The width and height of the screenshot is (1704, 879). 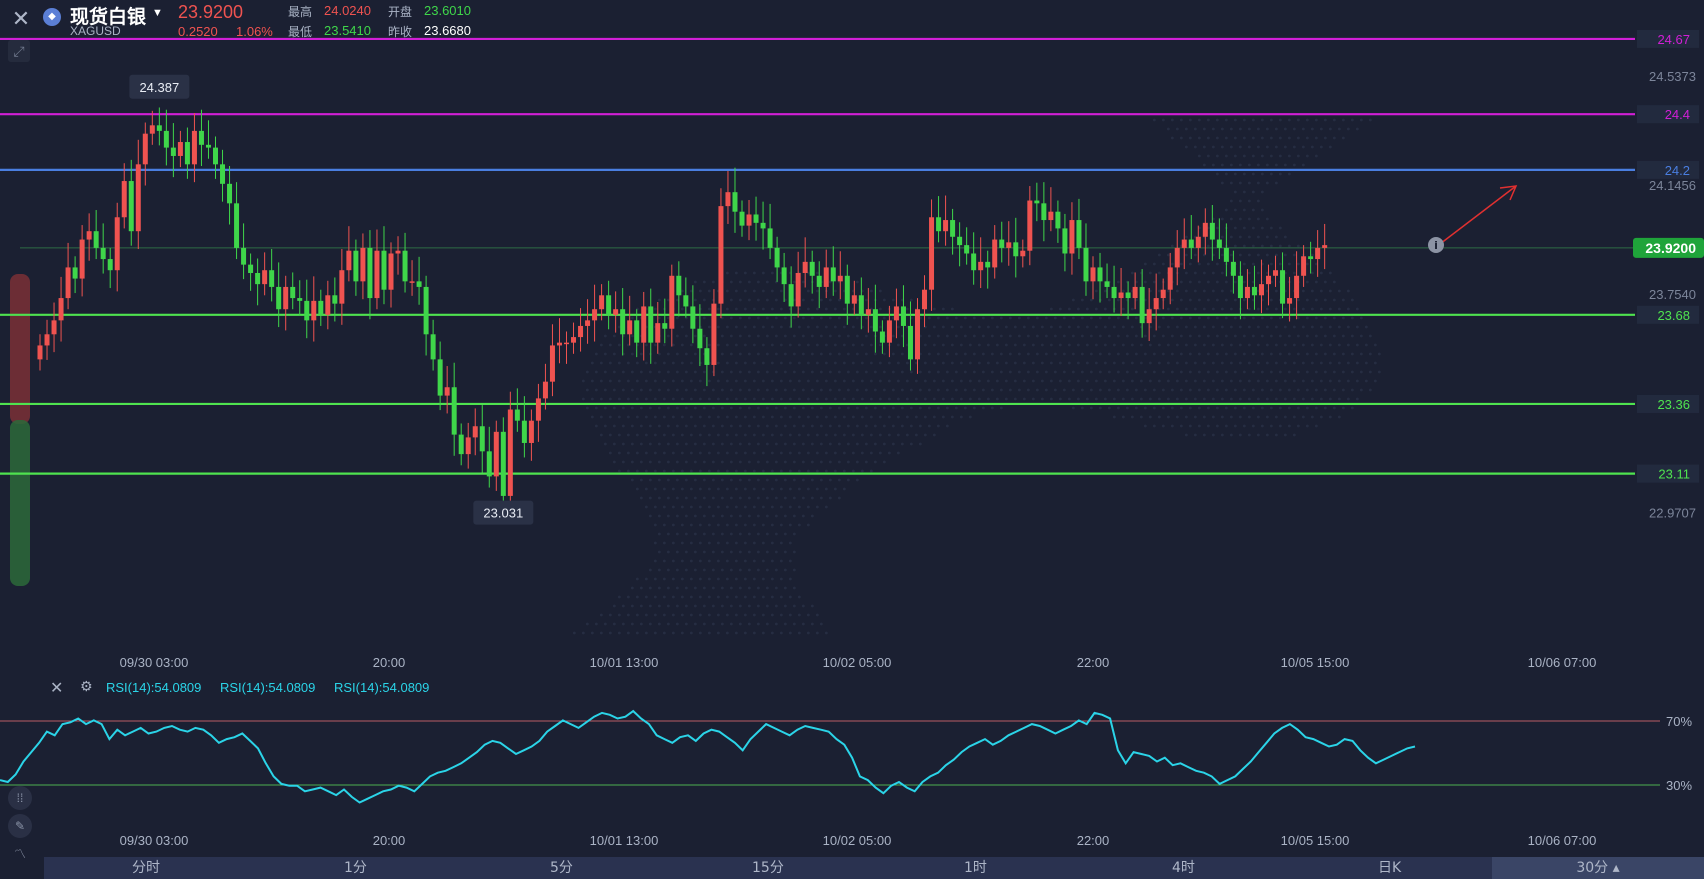 What do you see at coordinates (1592, 868) in the screenshot?
I see `tab-30min-label: 30分` at bounding box center [1592, 868].